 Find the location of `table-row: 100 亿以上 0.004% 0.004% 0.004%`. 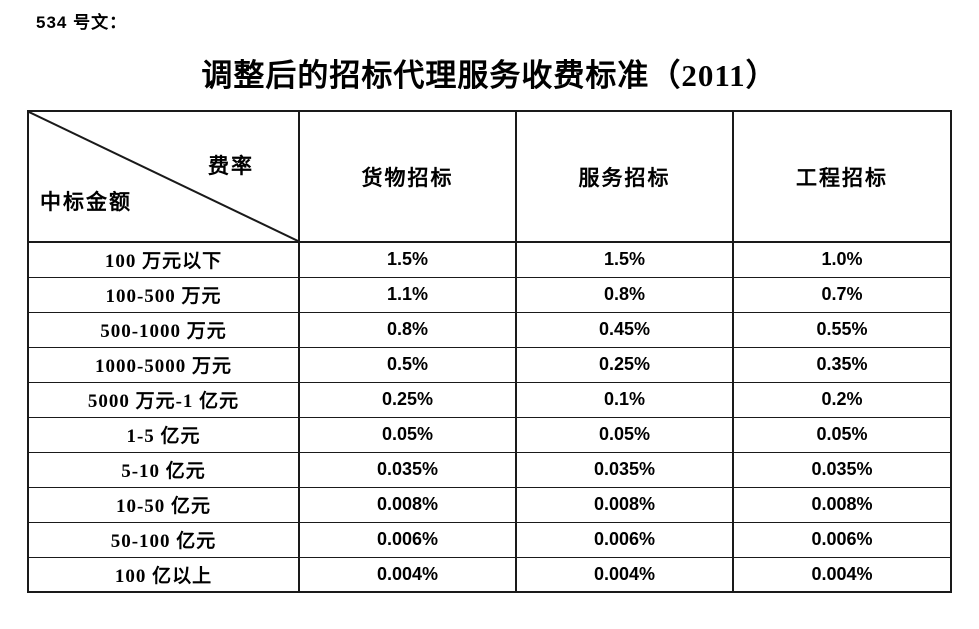

table-row: 100 亿以上 0.004% 0.004% 0.004% is located at coordinates (489, 574).